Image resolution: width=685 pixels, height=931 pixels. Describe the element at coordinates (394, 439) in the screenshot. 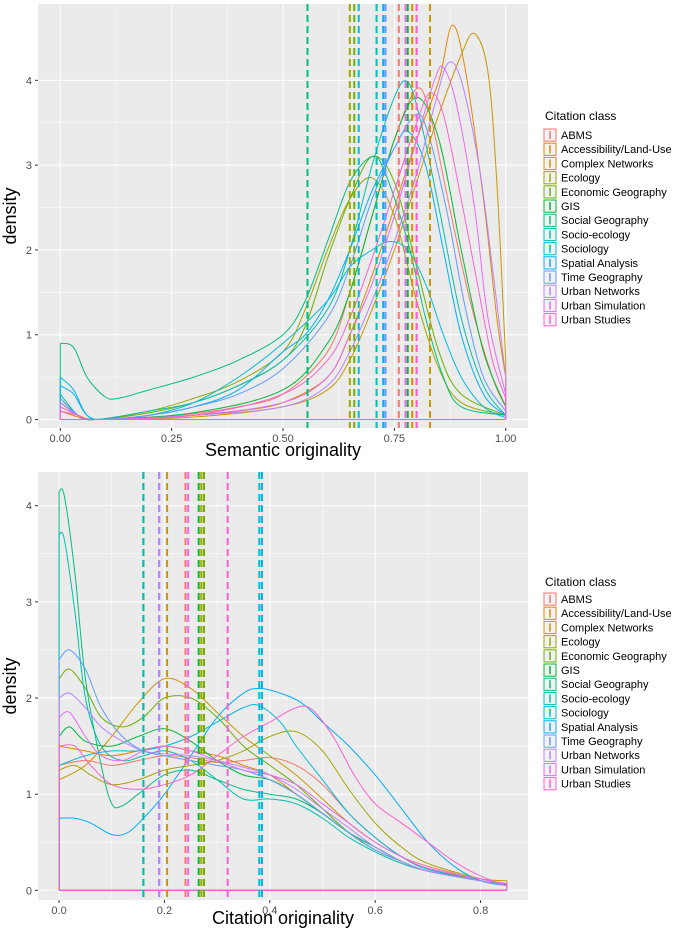

I see `x-tick-label: 0.75` at that location.